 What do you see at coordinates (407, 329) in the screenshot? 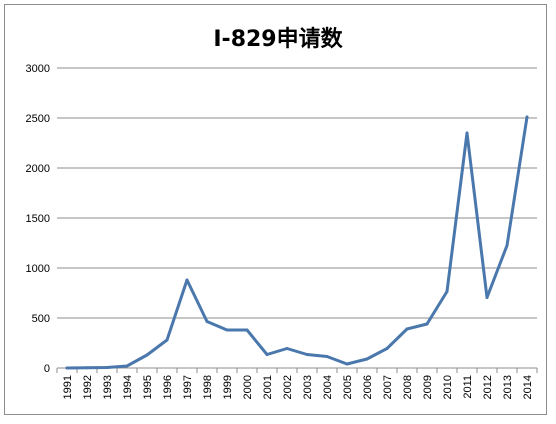
I see `data-point-2008` at bounding box center [407, 329].